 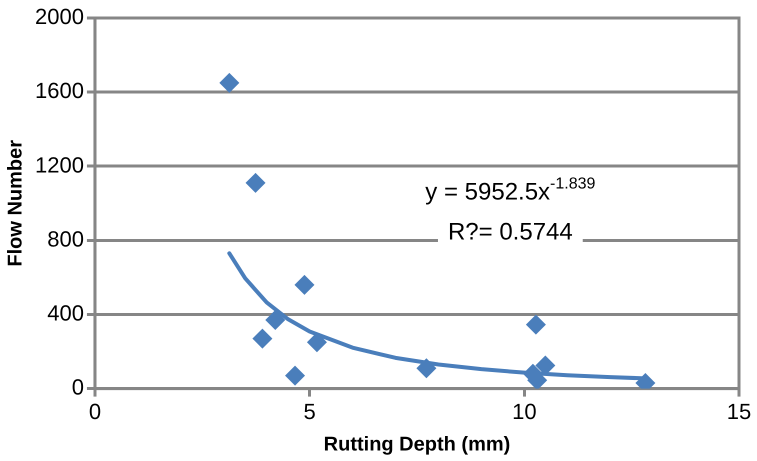 I want to click on y-tick-label: 1200, so click(x=59, y=165).